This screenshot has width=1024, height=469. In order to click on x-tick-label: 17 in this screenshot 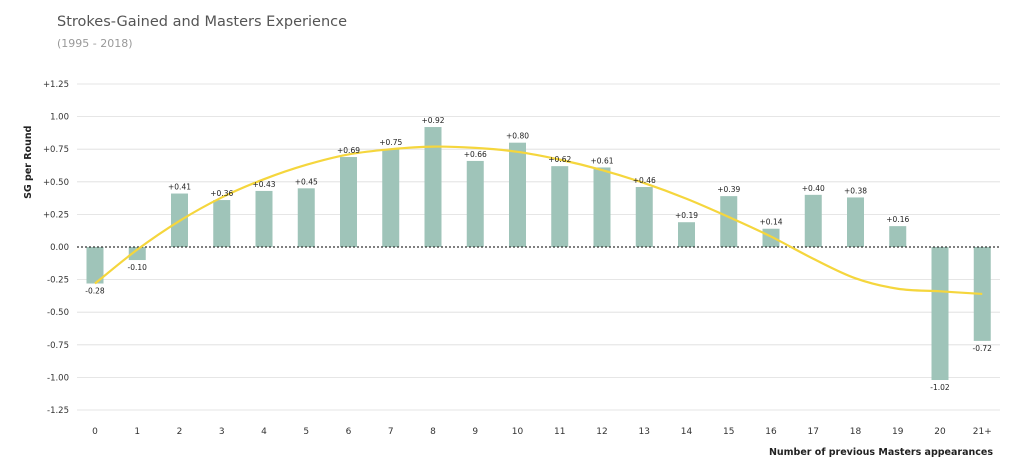, I will do `click(813, 432)`.